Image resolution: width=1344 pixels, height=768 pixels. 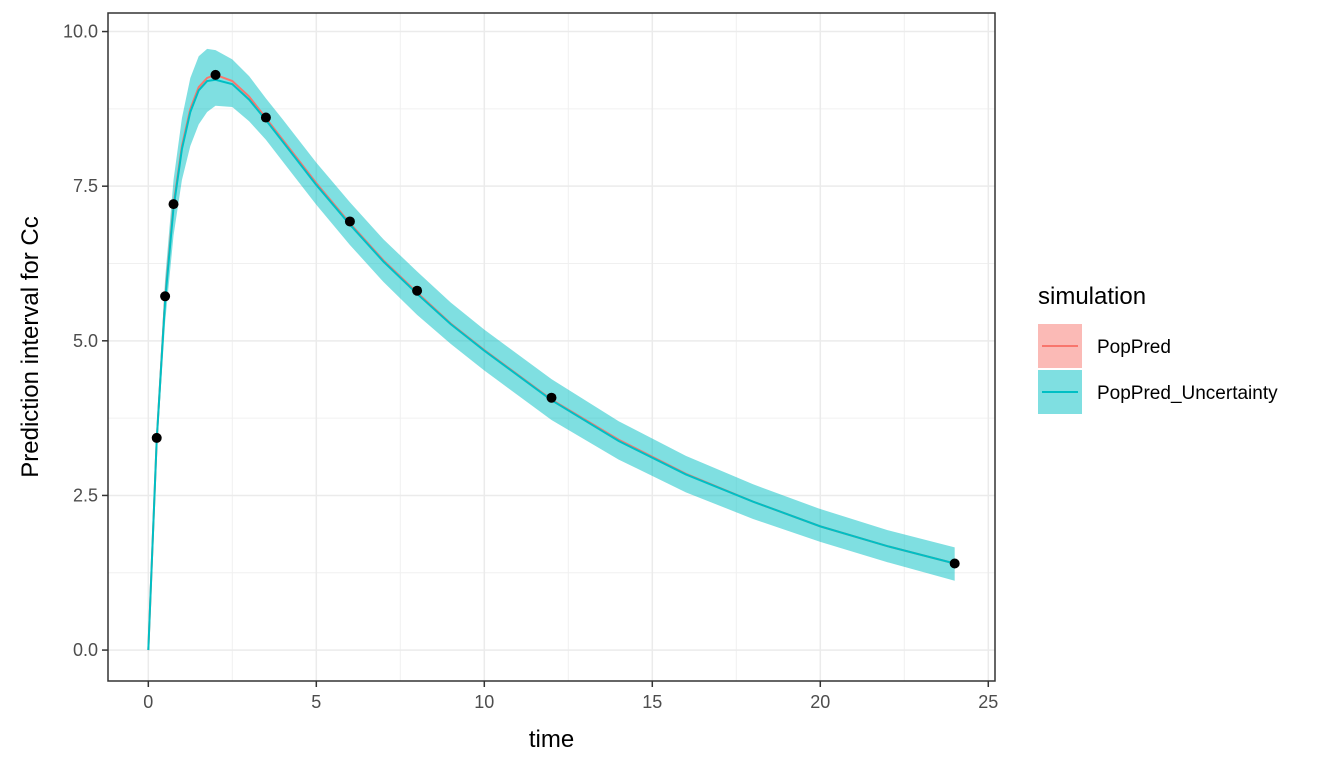 What do you see at coordinates (148, 702) in the screenshot?
I see `x-tick-label: 0` at bounding box center [148, 702].